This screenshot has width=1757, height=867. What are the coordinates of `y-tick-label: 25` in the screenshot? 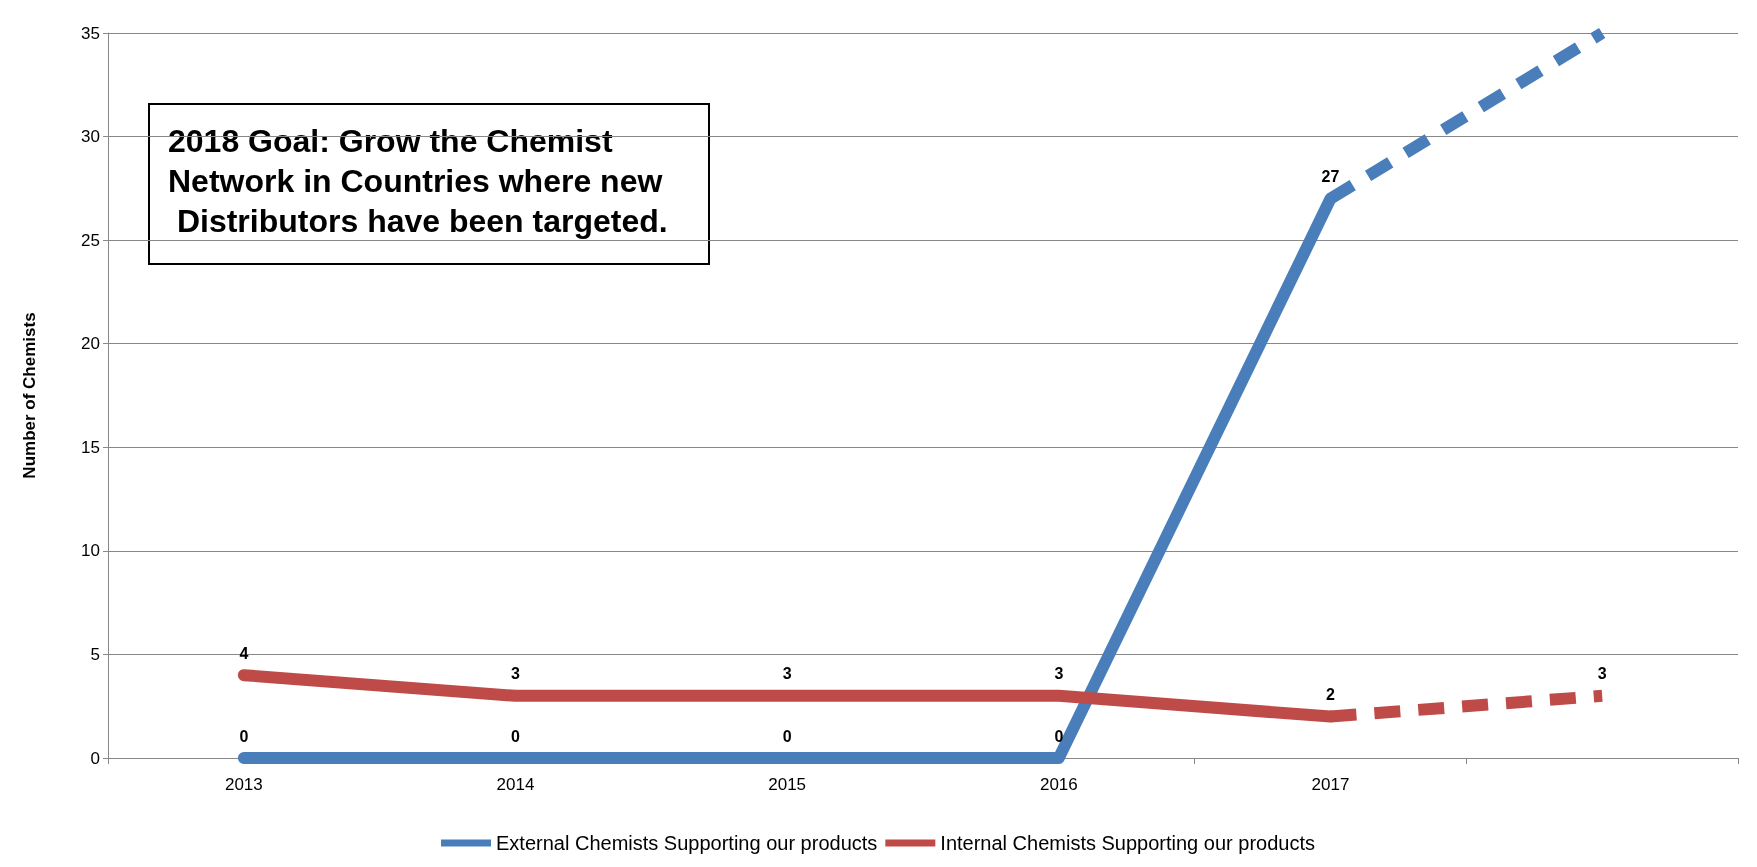 It's located at (90, 240).